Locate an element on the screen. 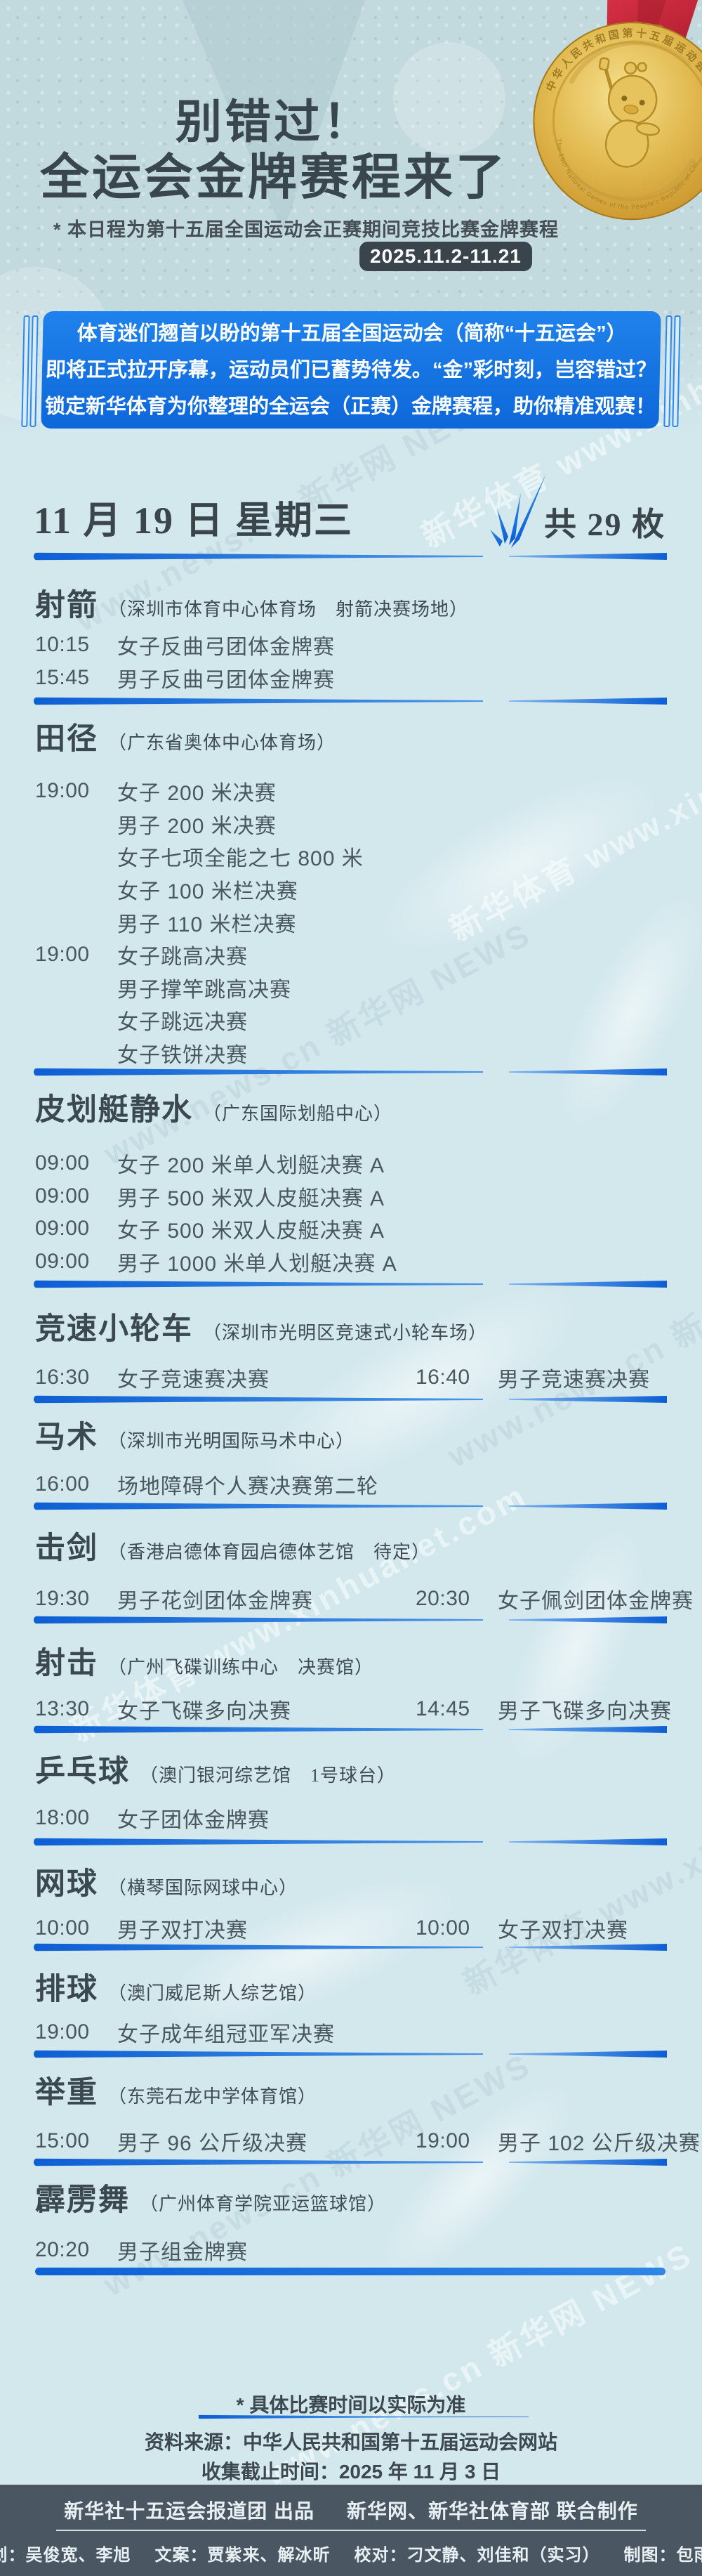 This screenshot has height=2576, width=702. event-name: 男子 1000 米单人划艇决赛 A is located at coordinates (257, 1264).